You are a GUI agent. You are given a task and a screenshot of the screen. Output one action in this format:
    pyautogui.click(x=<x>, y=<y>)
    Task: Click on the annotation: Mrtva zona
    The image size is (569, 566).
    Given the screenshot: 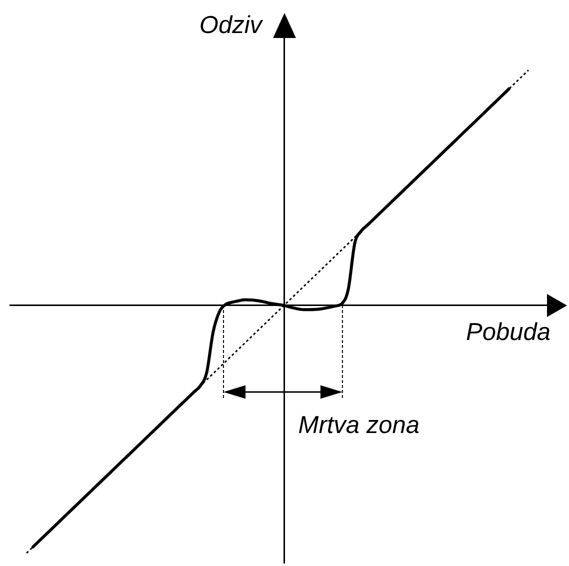 What is the action you would take?
    pyautogui.click(x=359, y=425)
    